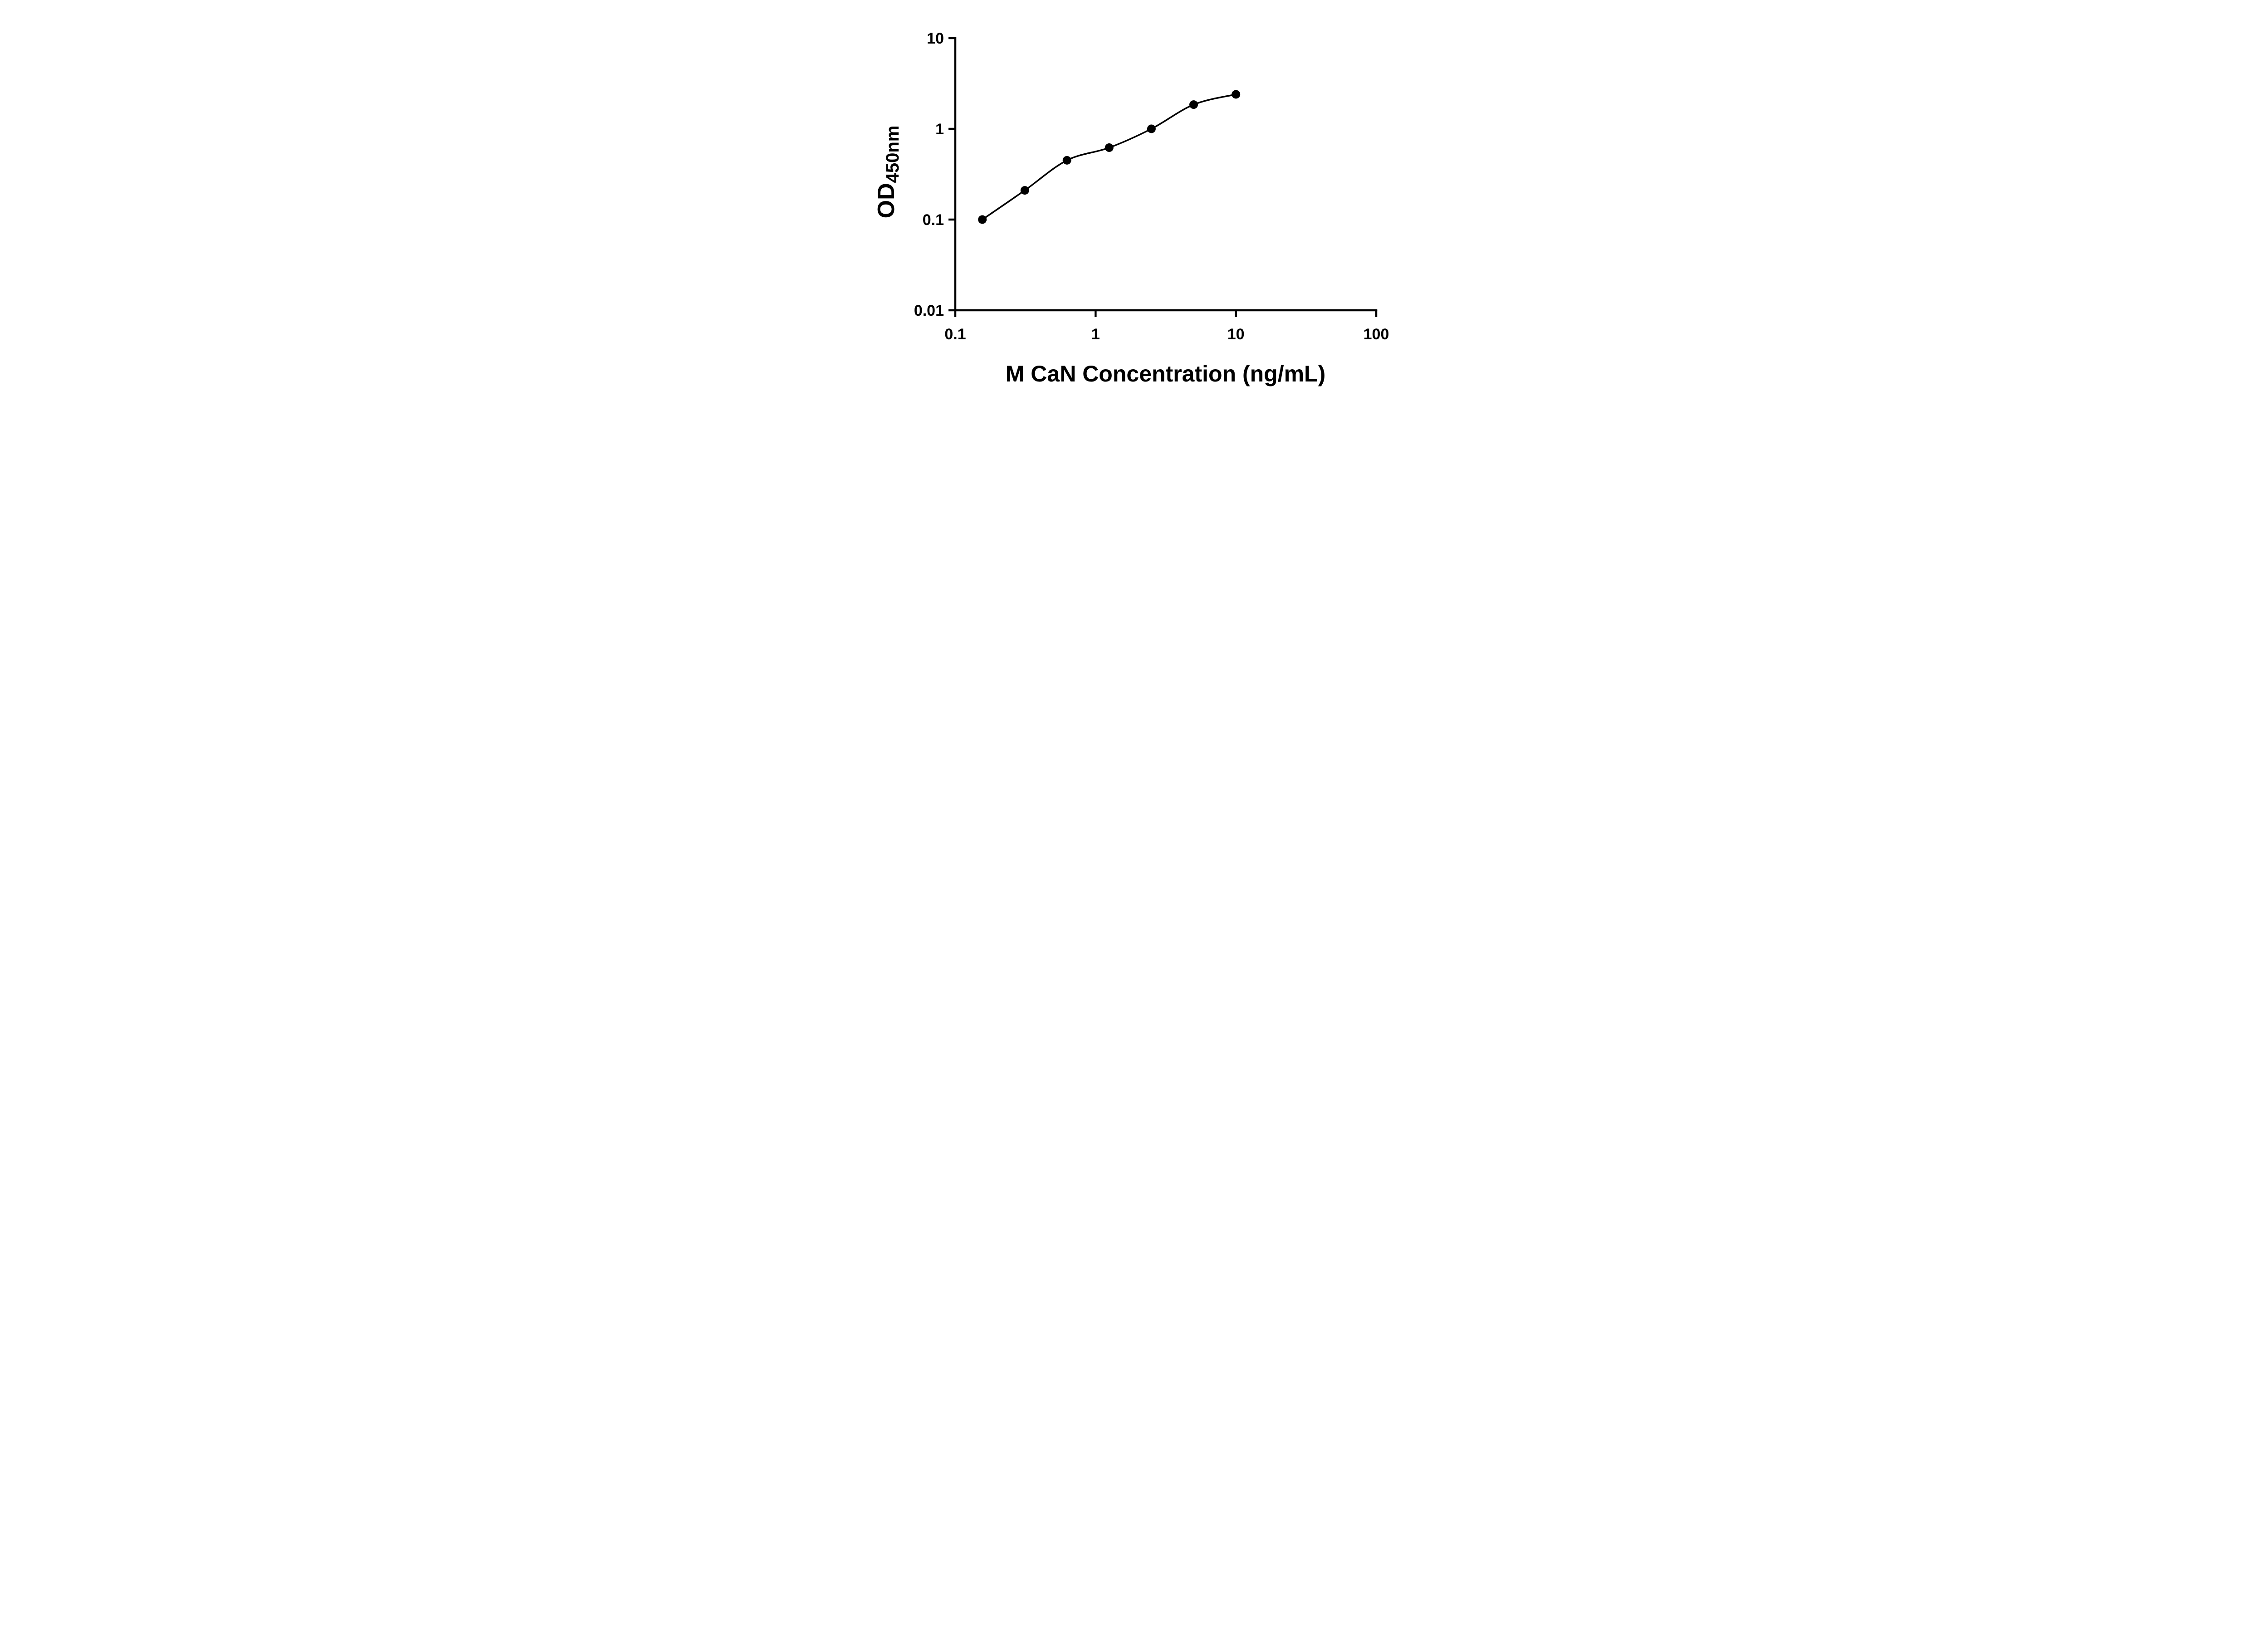 Image resolution: width=2268 pixels, height=1633 pixels. I want to click on y-tick-label: 0.01, so click(929, 310).